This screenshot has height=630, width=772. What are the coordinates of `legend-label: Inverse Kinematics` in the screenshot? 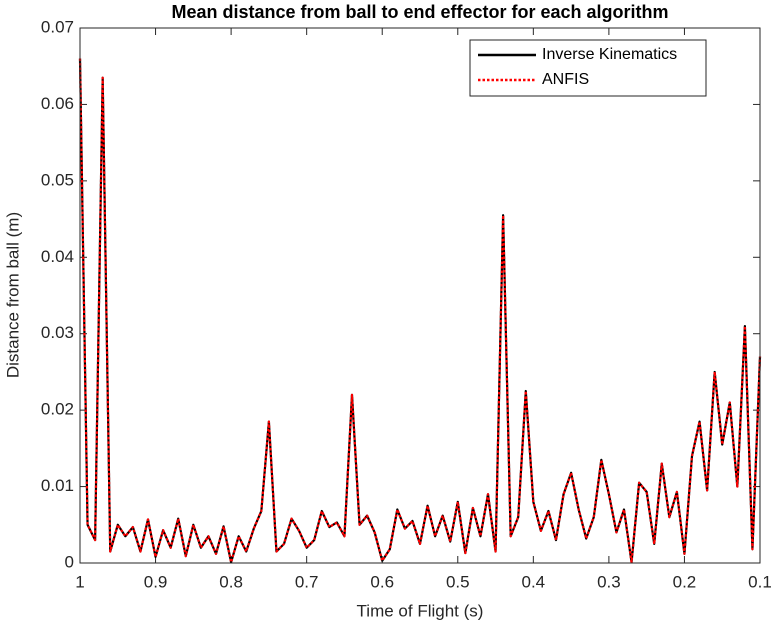 It's located at (609, 54).